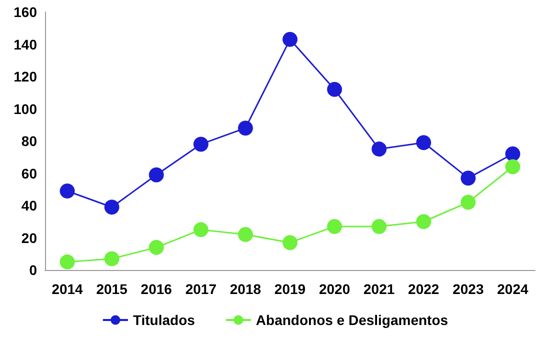  Describe the element at coordinates (424, 289) in the screenshot. I see `x-tick-label: 2022` at that location.